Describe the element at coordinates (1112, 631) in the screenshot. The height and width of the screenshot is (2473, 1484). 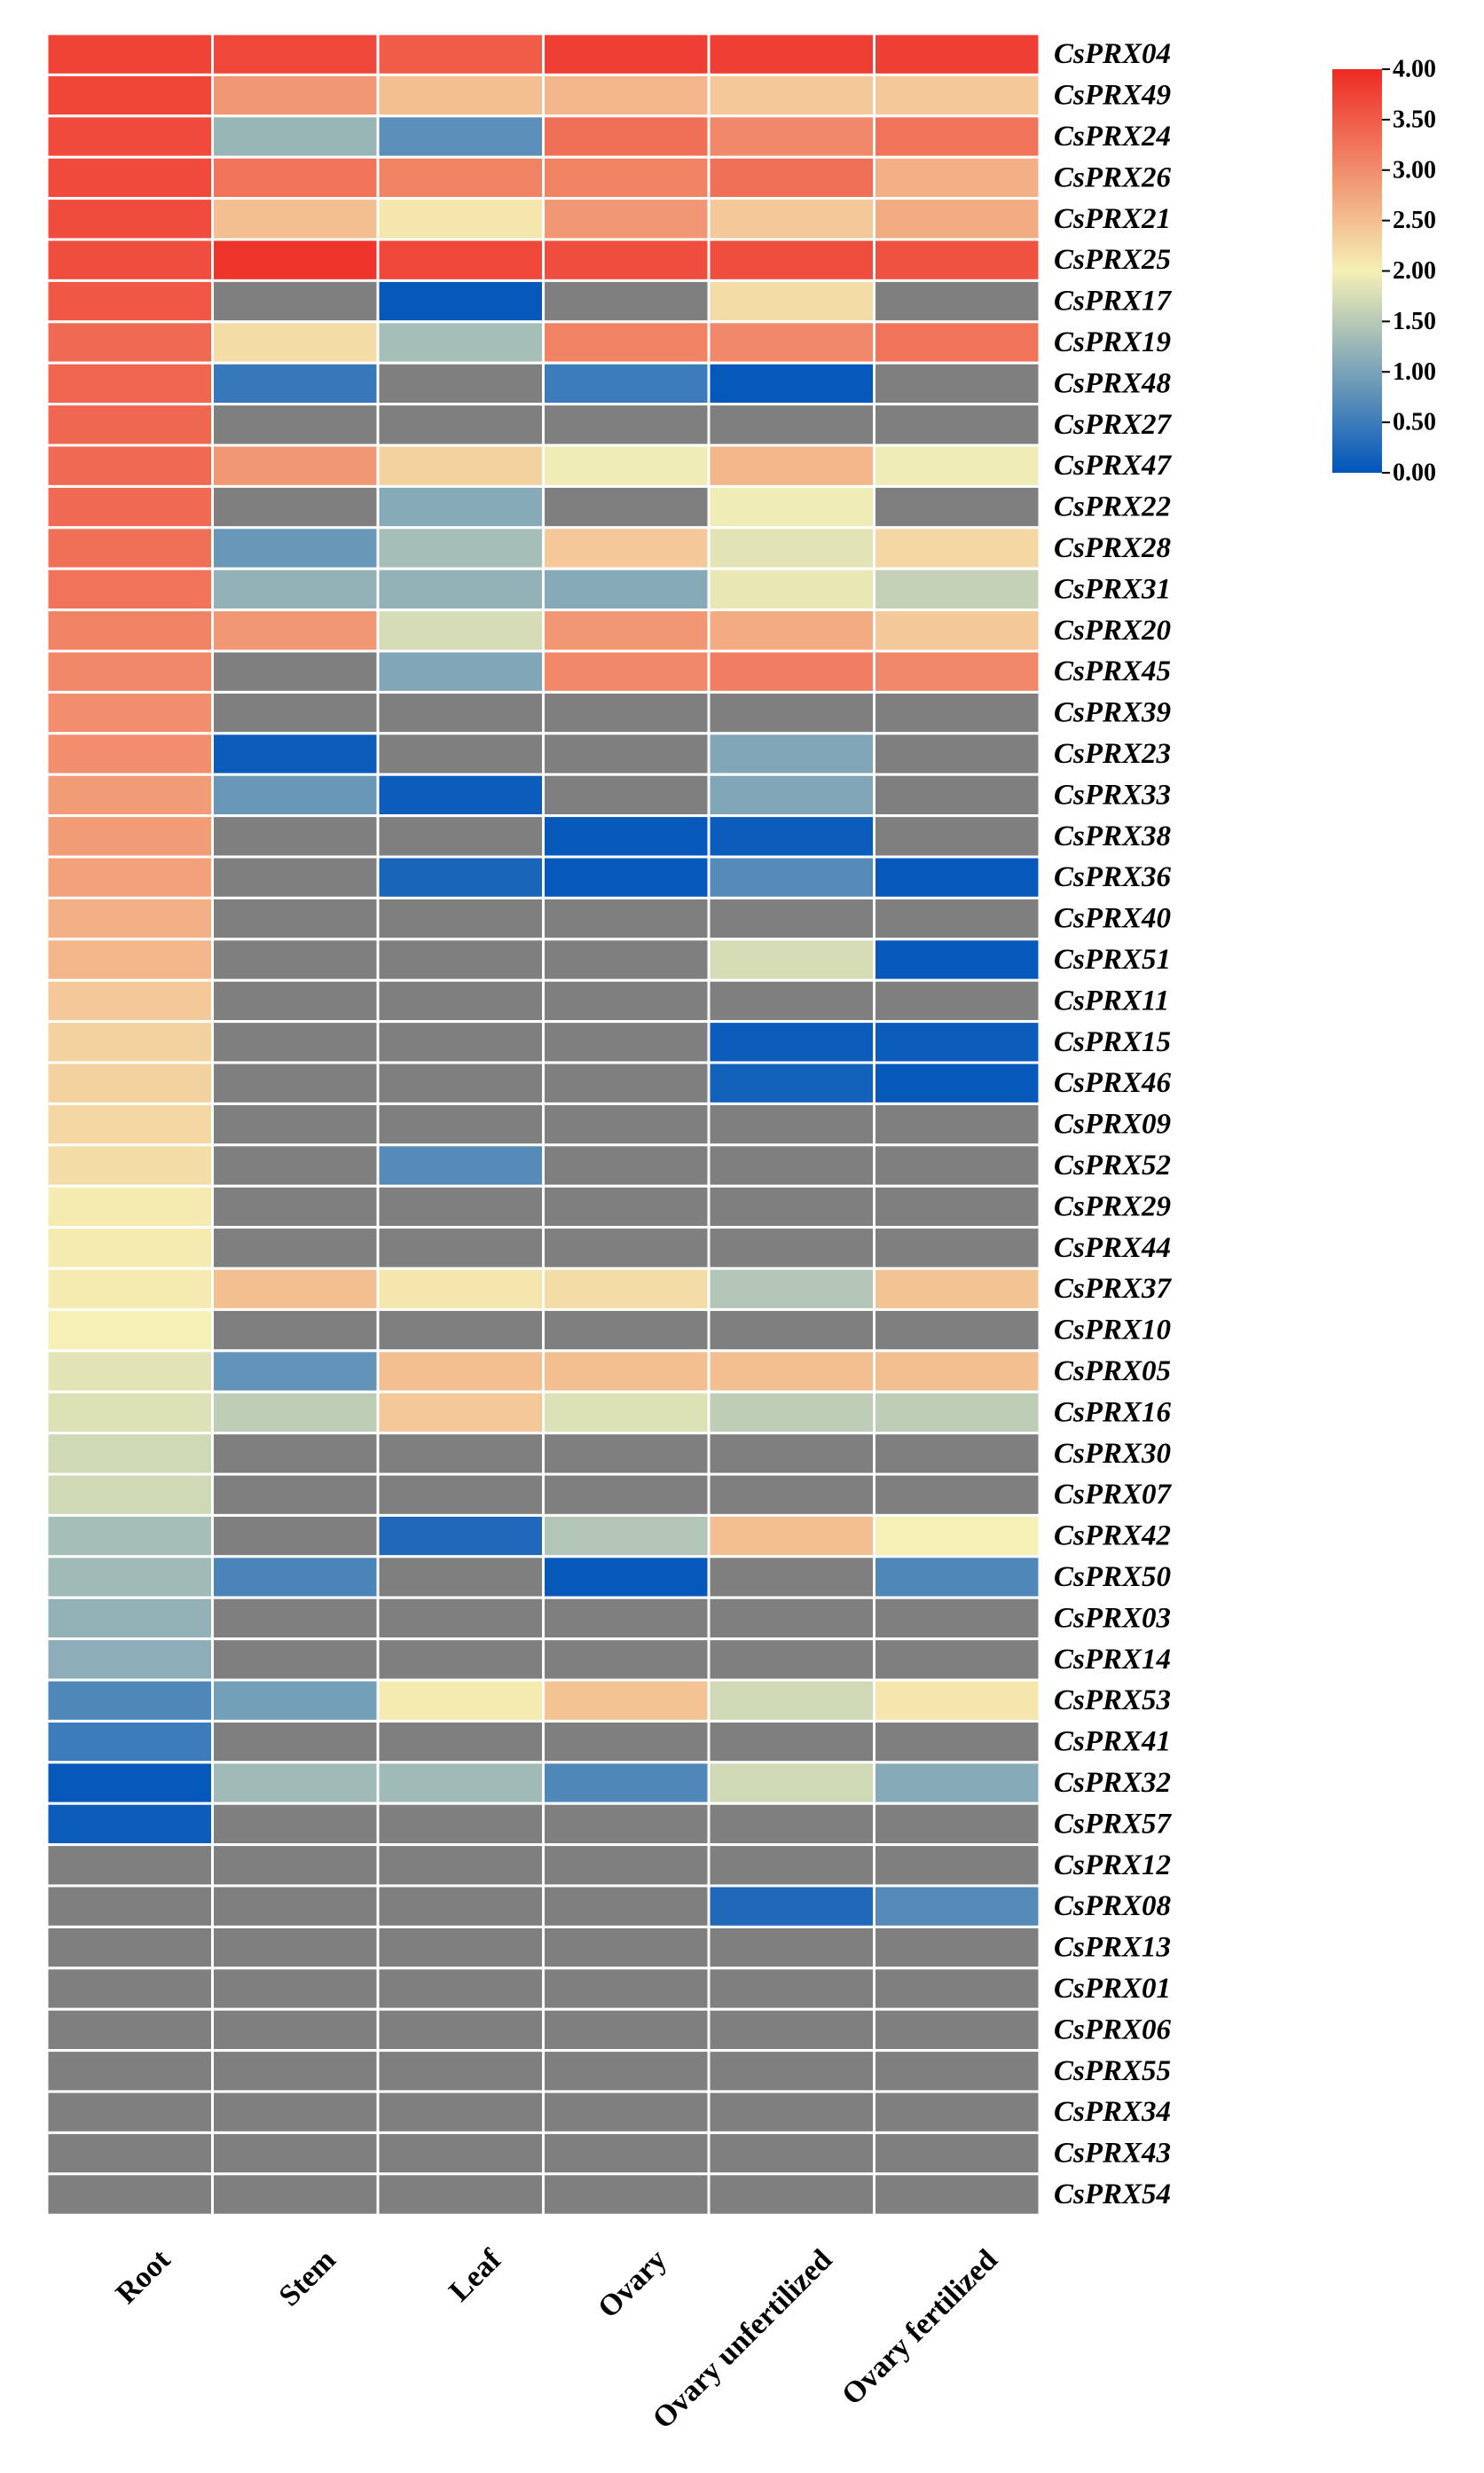
I see `row-label-csprx20: CsPRX20` at that location.